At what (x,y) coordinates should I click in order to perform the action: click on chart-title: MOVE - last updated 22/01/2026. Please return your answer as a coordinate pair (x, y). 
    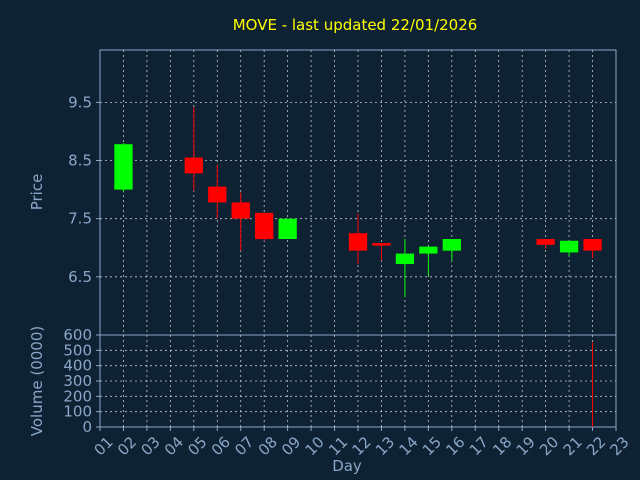
    Looking at the image, I should click on (355, 25).